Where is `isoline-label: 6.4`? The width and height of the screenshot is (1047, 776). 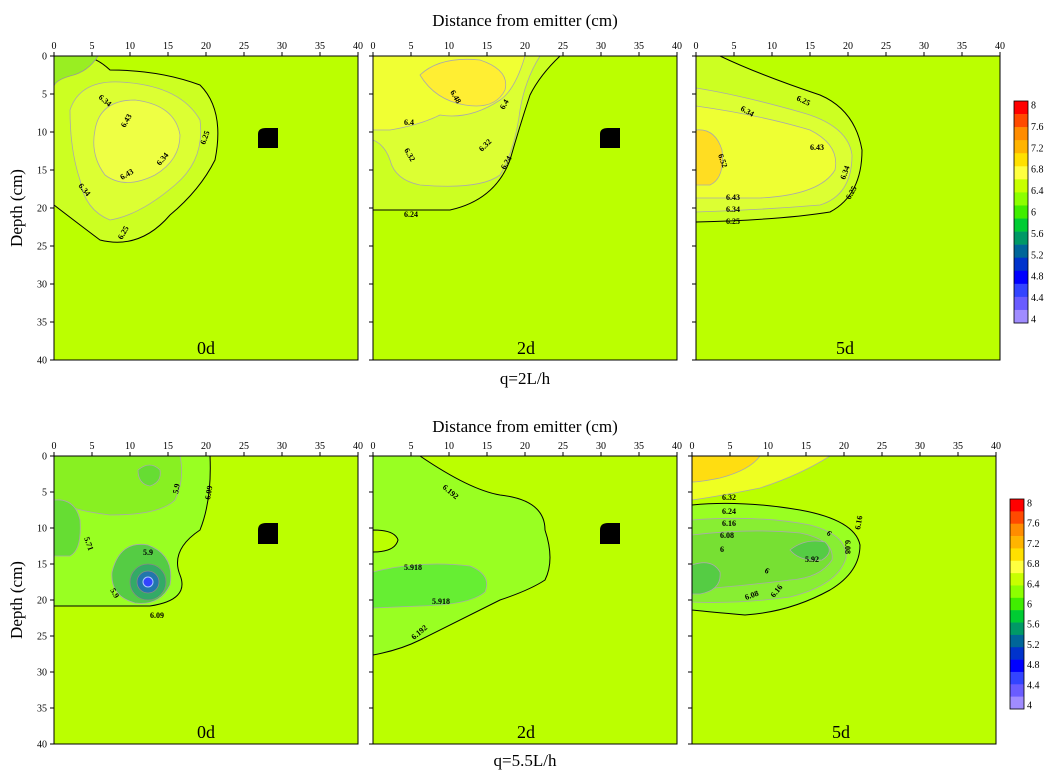
isoline-label: 6.4 is located at coordinates (409, 122).